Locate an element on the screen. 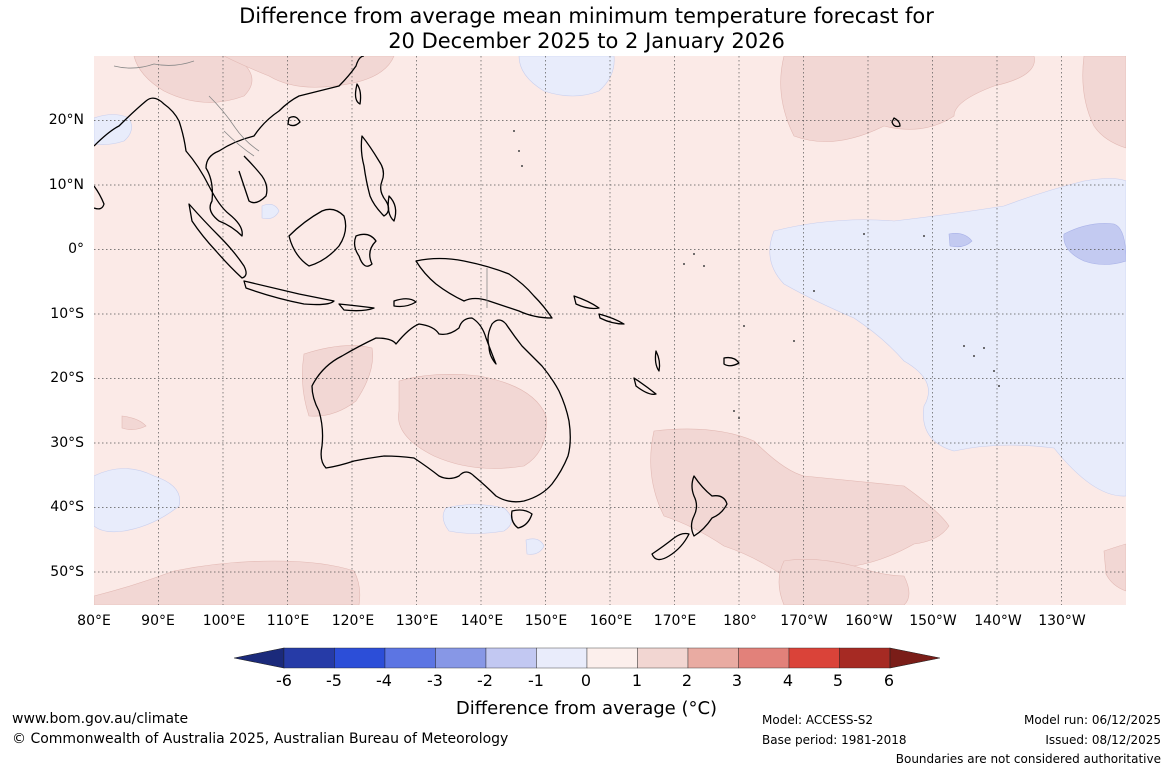  lon-label-140E: 140°E is located at coordinates (482, 621).